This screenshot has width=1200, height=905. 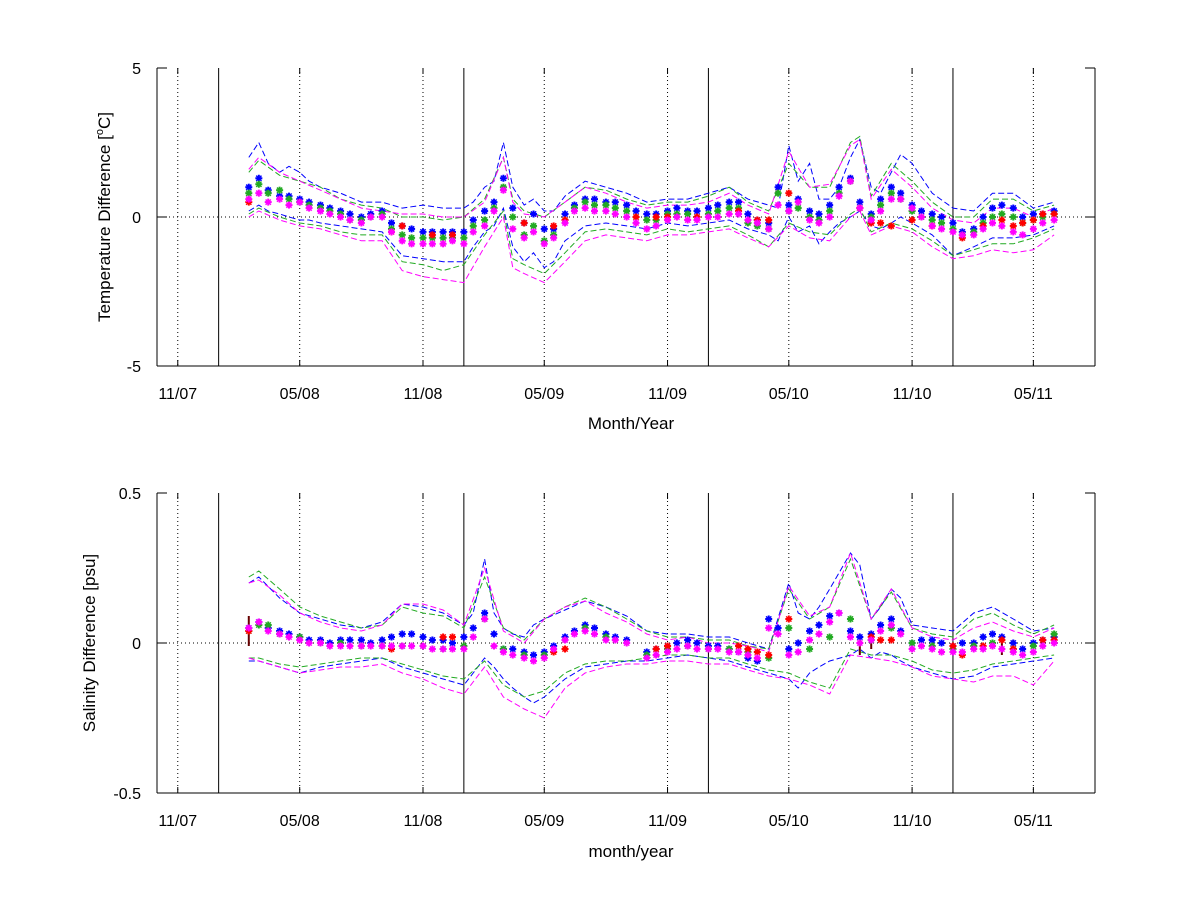 I want to click on x-tick-label: 11/10, so click(x=912, y=394).